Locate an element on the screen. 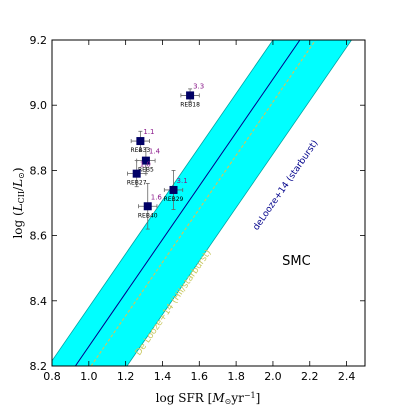 The image size is (407, 407). x-tick-label: 1.2 is located at coordinates (126, 376).